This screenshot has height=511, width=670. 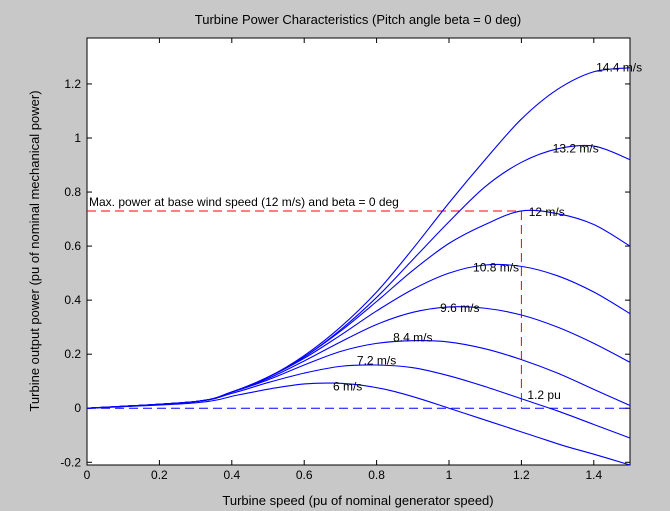 What do you see at coordinates (304, 475) in the screenshot?
I see `x-tick-label: 0.6` at bounding box center [304, 475].